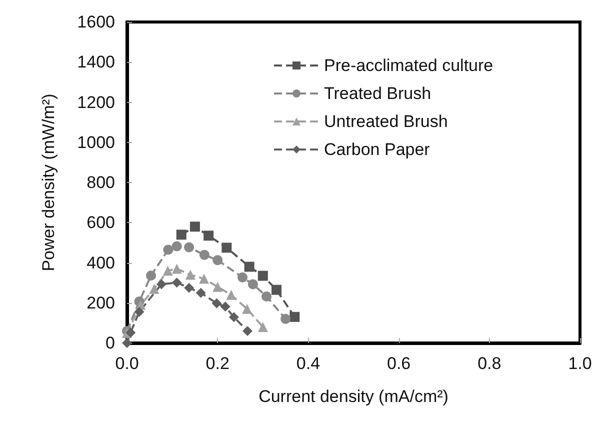  Describe the element at coordinates (100, 222) in the screenshot. I see `y-tick-label: 600` at that location.